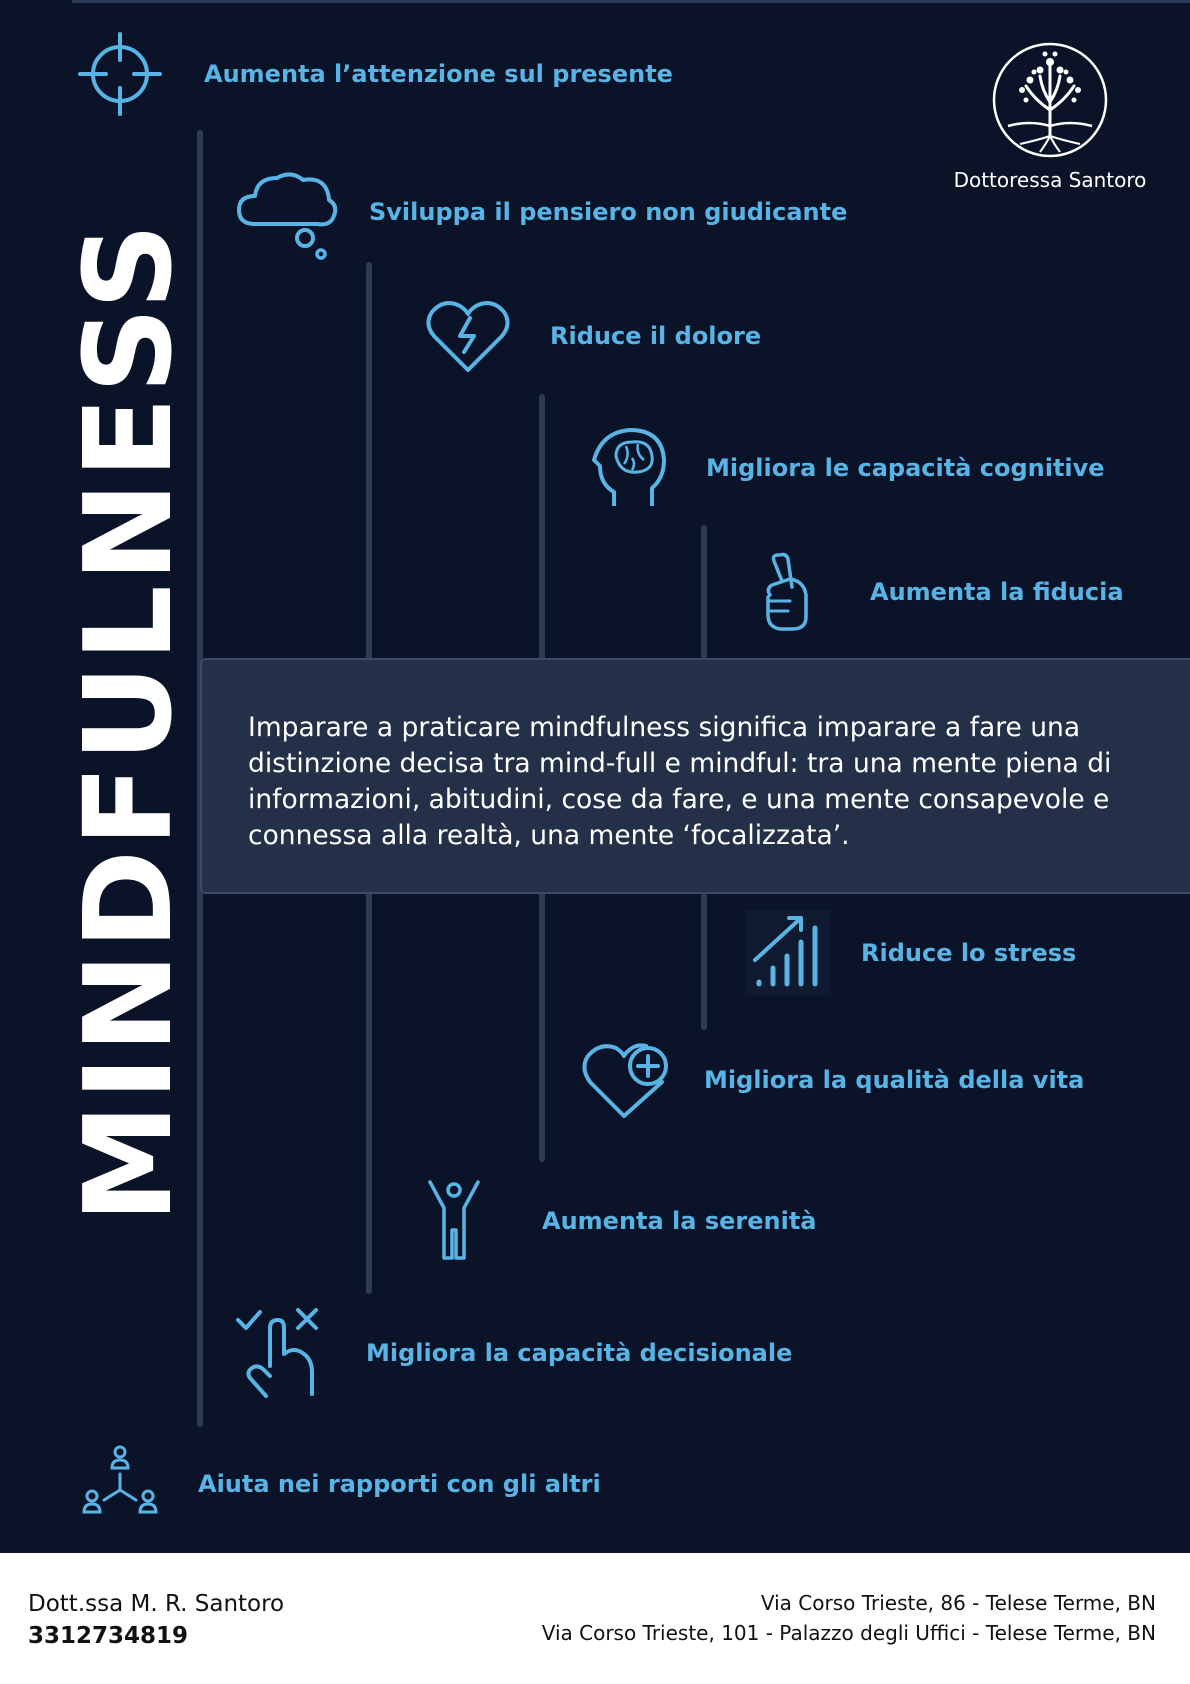 Image resolution: width=1190 pixels, height=1684 pixels. I want to click on page-title: MINDFULNESS, so click(129, 721).